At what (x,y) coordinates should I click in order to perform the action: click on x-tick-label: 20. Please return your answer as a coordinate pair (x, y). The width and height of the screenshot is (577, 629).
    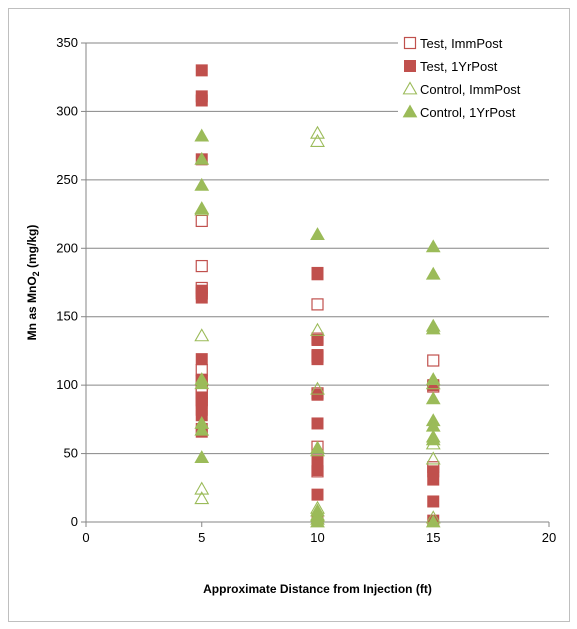
    Looking at the image, I should click on (549, 537).